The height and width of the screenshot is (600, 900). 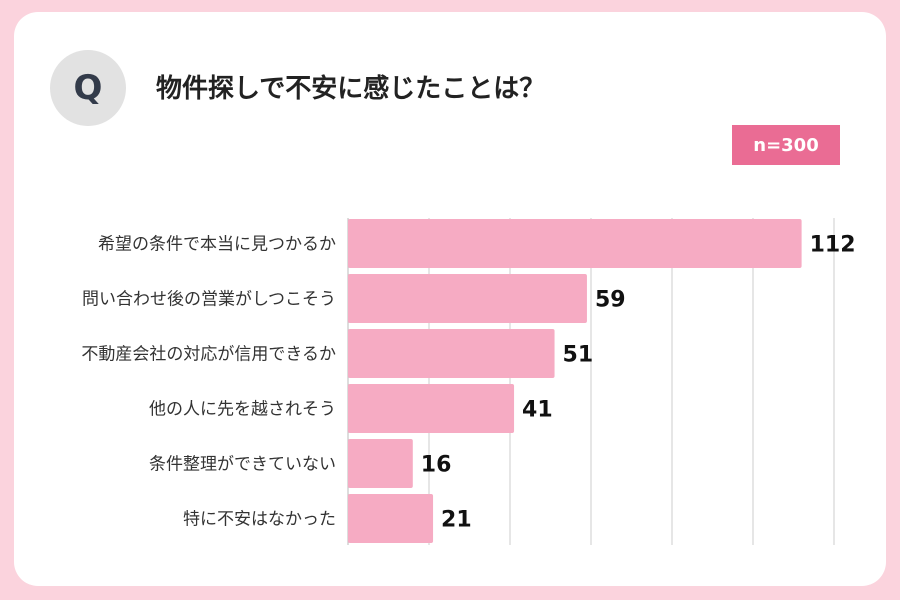 What do you see at coordinates (259, 520) in the screenshot?
I see `category-label: 特に不安はなかった` at bounding box center [259, 520].